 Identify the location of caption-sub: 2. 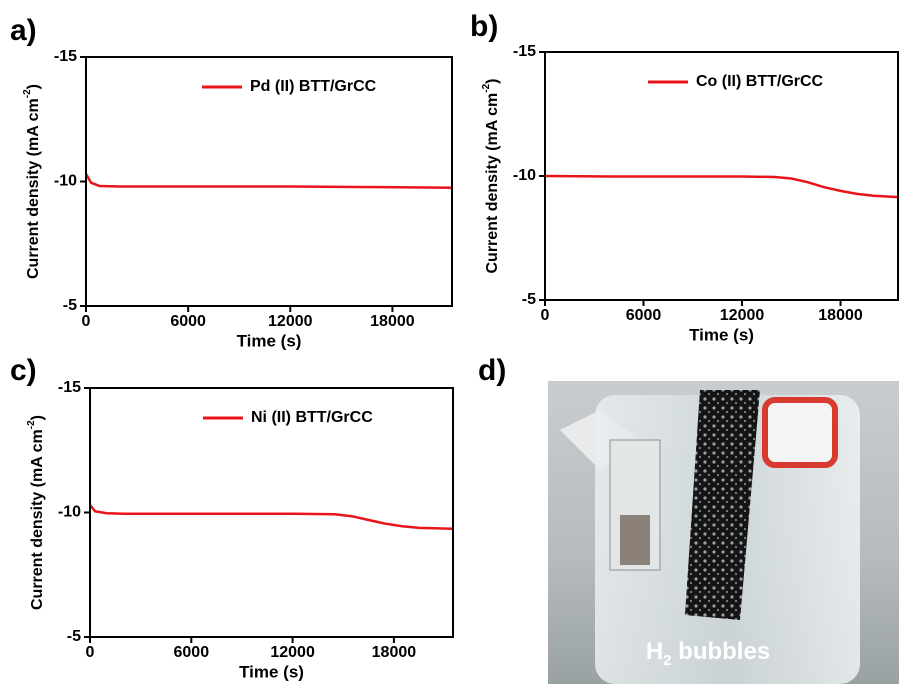
(667, 660).